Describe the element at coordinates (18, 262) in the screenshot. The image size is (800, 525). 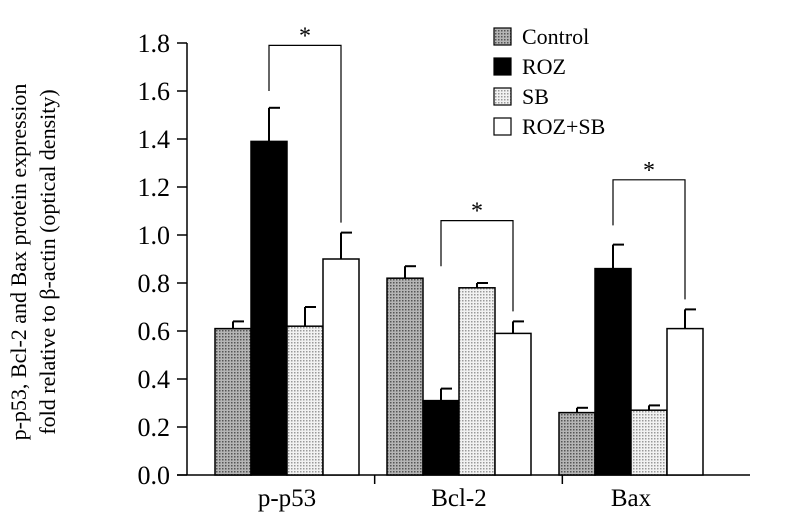
I see `y-axis-label-line-1: p-p53, Bcl-2 and Bax protein expression` at that location.